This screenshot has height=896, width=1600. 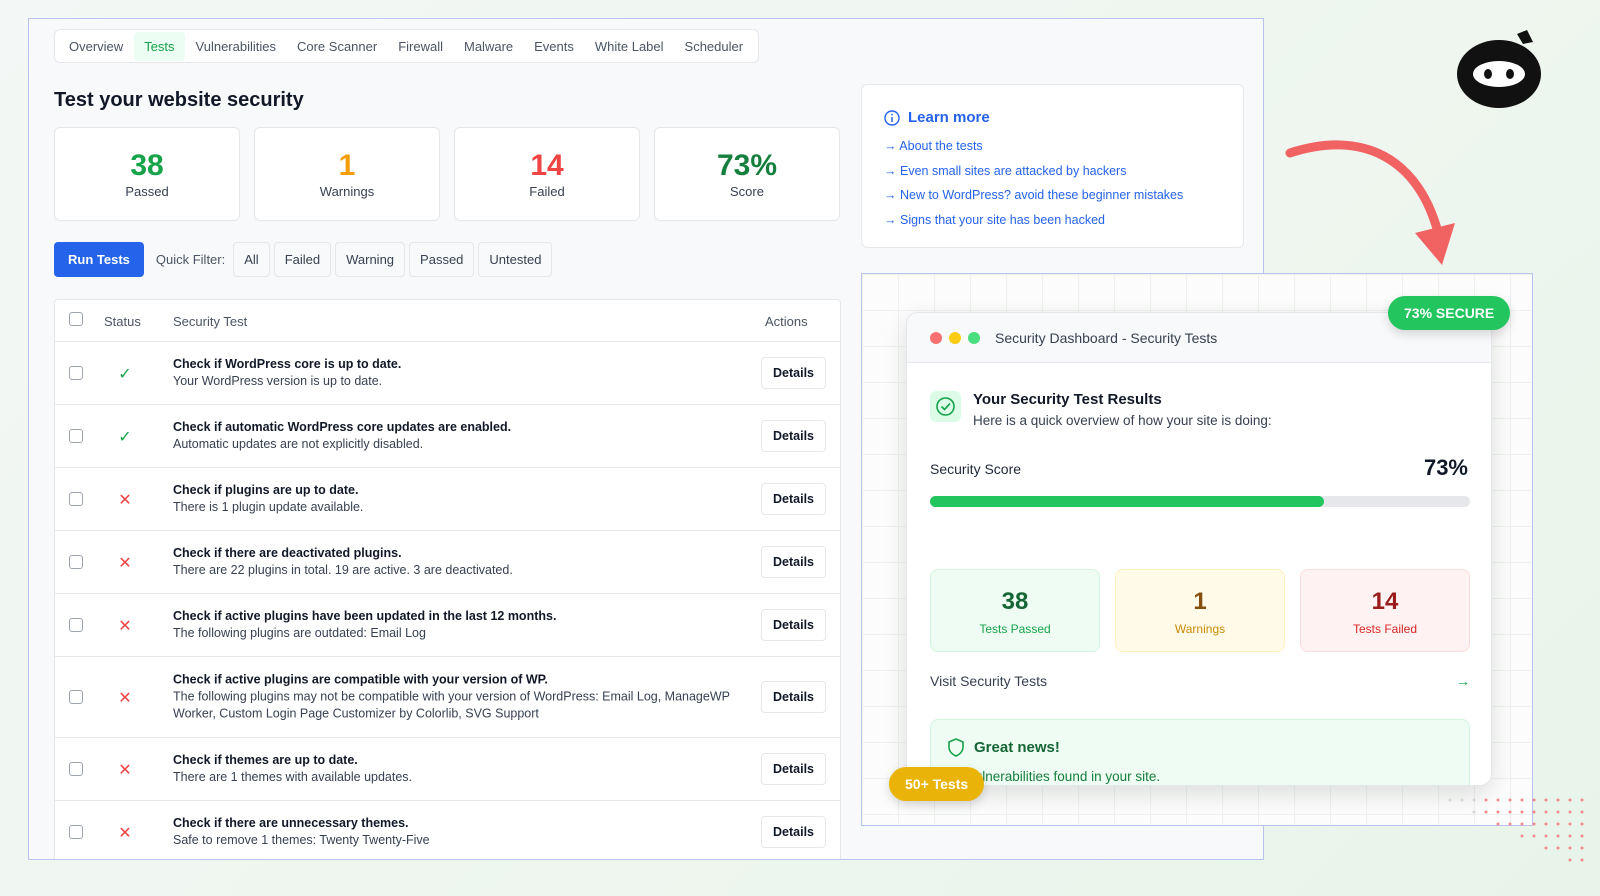 I want to click on tab-core-scanner: Core Scanner, so click(x=337, y=46).